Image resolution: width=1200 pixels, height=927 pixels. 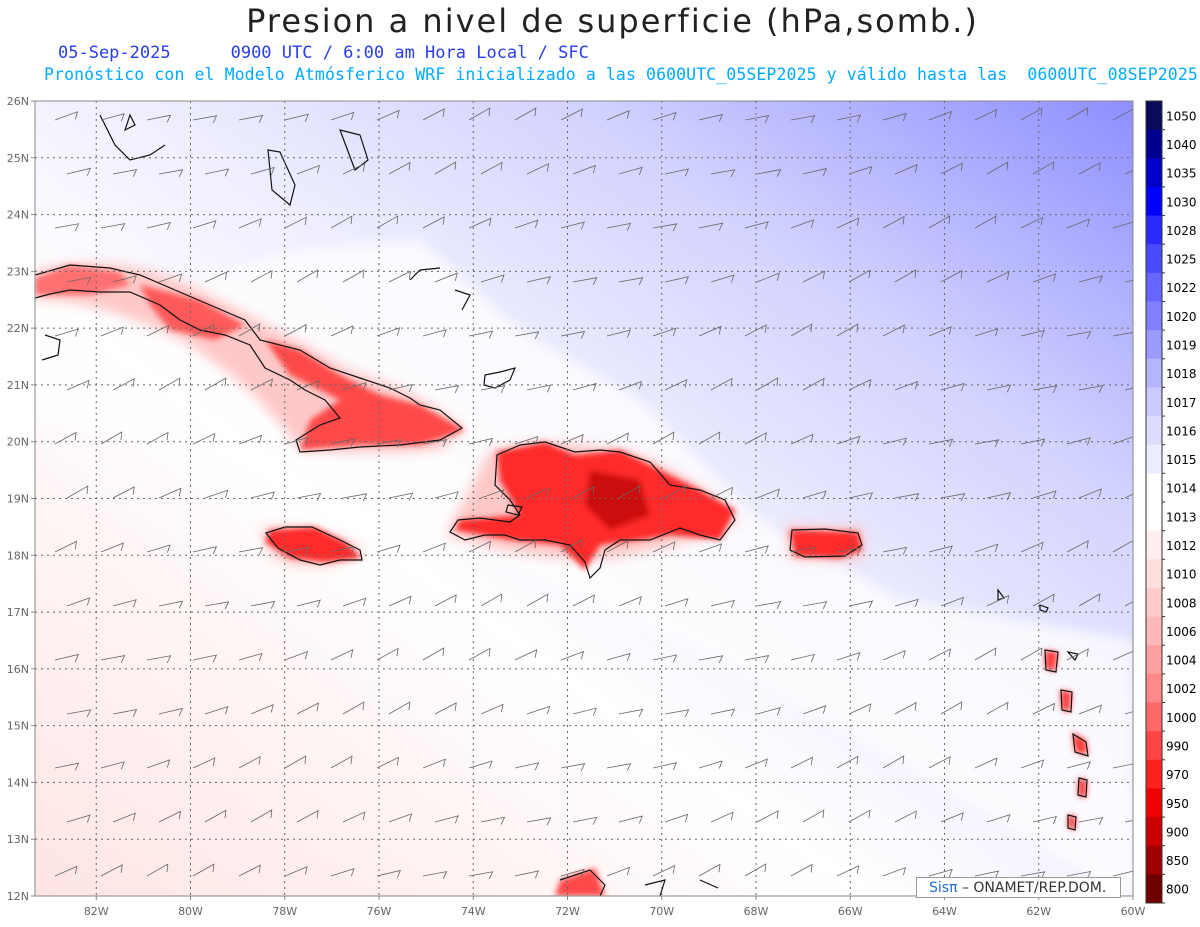 I want to click on colorbar-label: 970, so click(x=1177, y=775).